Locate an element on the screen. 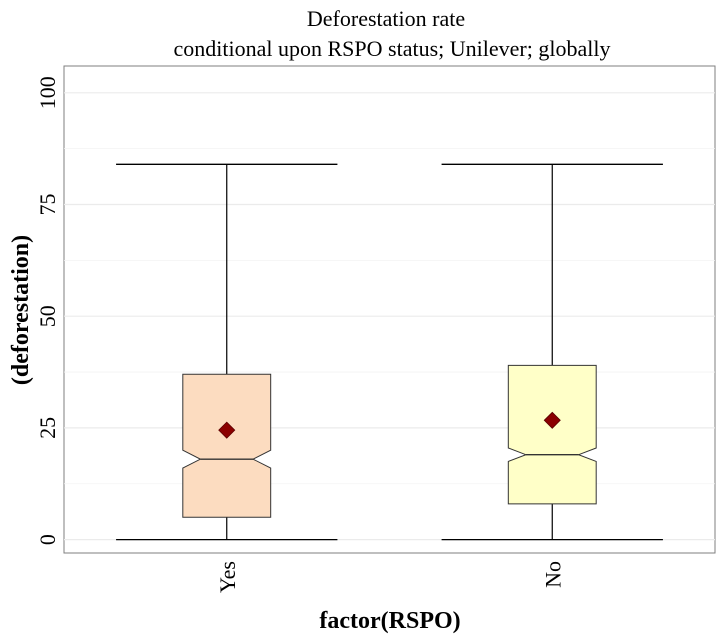 Image resolution: width=724 pixels, height=639 pixels. x-tick-label: No is located at coordinates (552, 574).